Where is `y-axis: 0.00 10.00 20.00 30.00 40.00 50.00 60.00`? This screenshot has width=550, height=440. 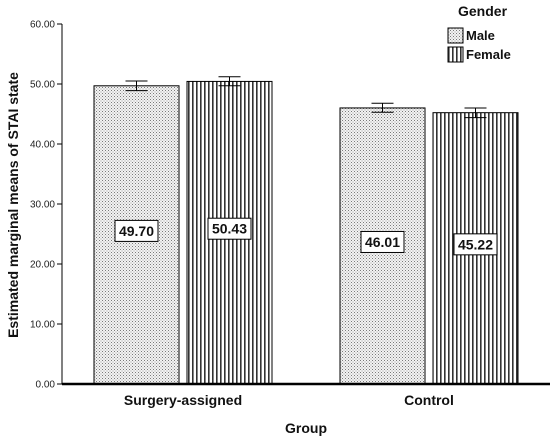 y-axis: 0.00 10.00 20.00 30.00 40.00 50.00 60.00 is located at coordinates (46, 205).